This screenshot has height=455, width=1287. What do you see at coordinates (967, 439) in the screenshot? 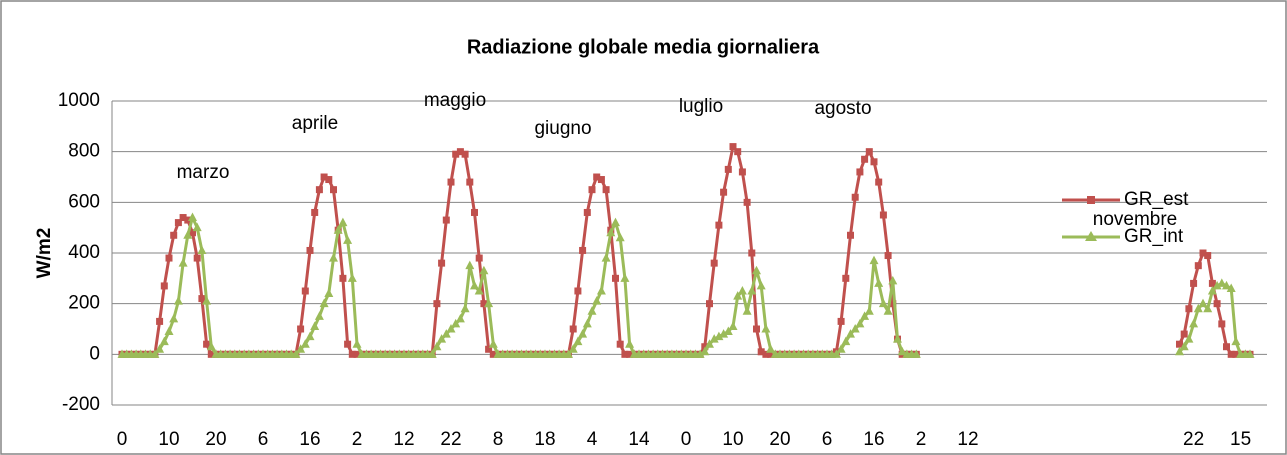
I see `x-tick-label: 12` at bounding box center [967, 439].